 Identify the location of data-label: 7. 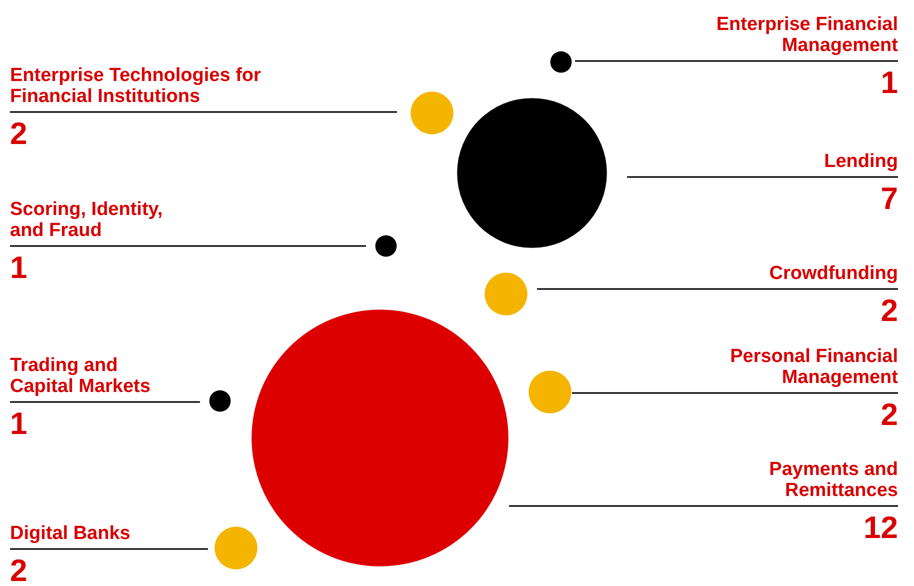
(889, 198).